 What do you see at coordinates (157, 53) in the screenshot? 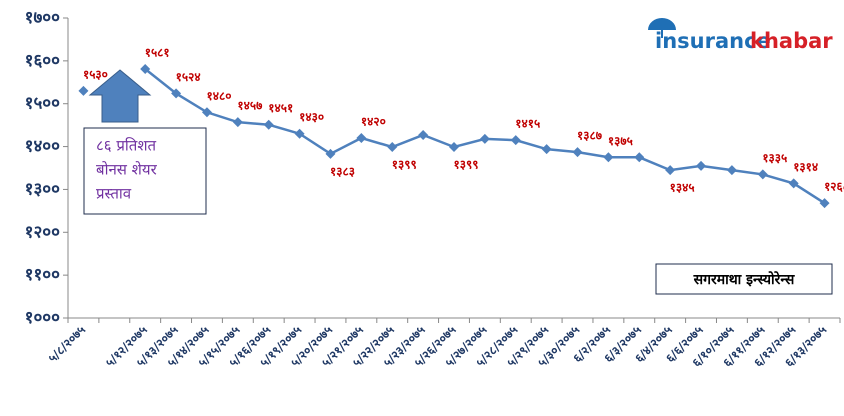
I see `data-label: १५८१` at bounding box center [157, 53].